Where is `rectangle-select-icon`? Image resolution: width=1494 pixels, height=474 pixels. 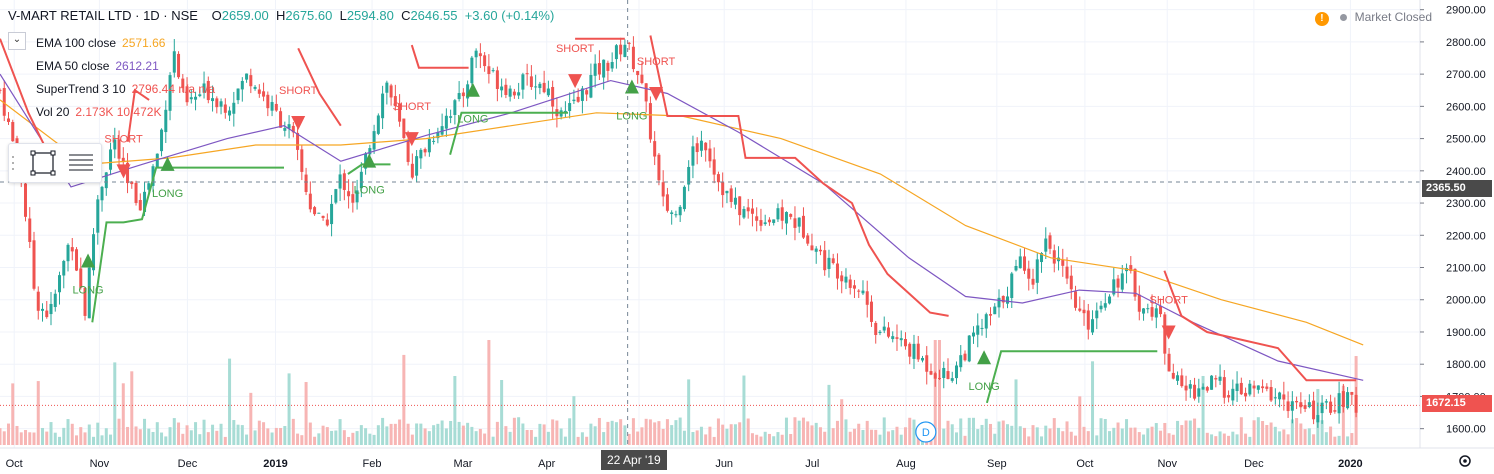 rectangle-select-icon is located at coordinates (43, 163).